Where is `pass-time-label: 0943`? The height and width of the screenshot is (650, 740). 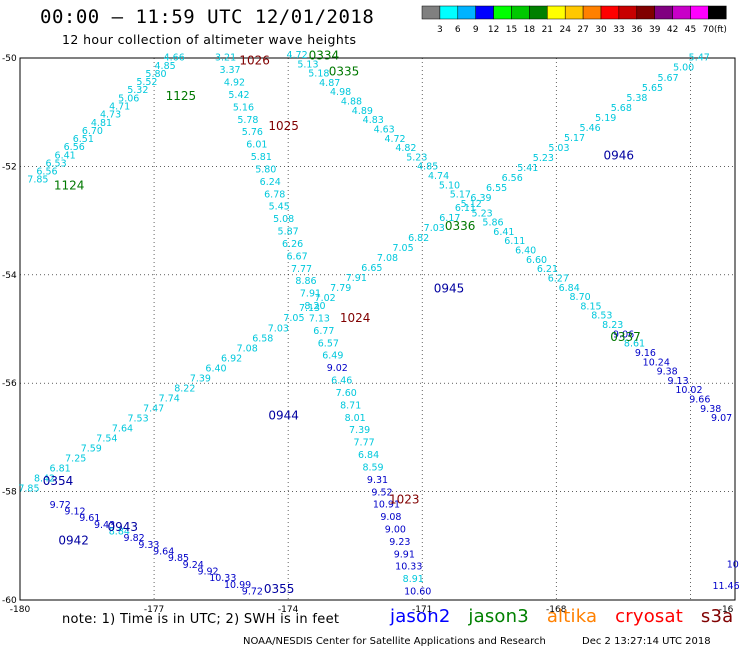 pass-time-label: 0943 is located at coordinates (123, 527).